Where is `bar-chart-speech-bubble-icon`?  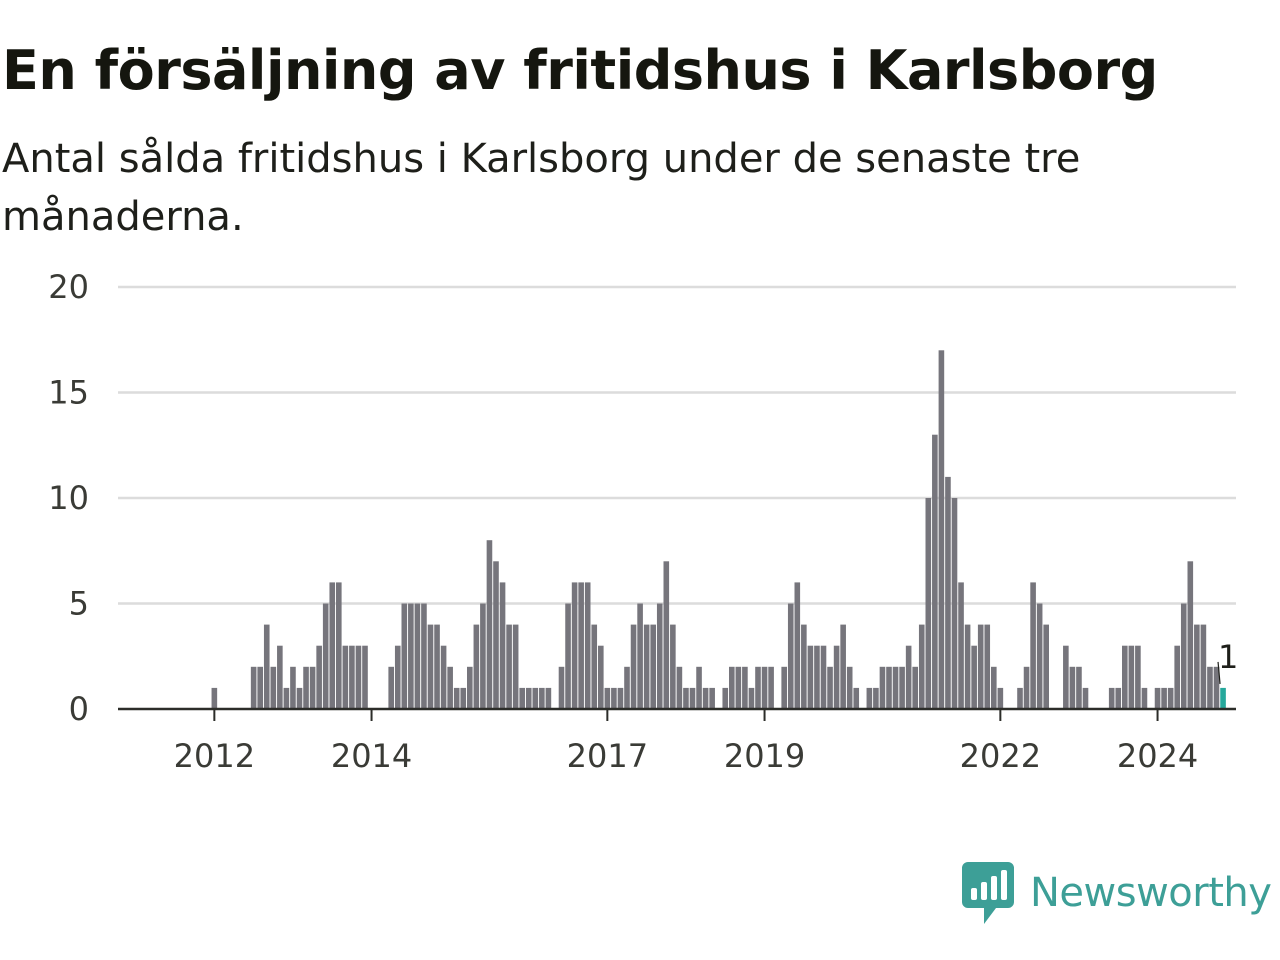 bar-chart-speech-bubble-icon is located at coordinates (988, 893).